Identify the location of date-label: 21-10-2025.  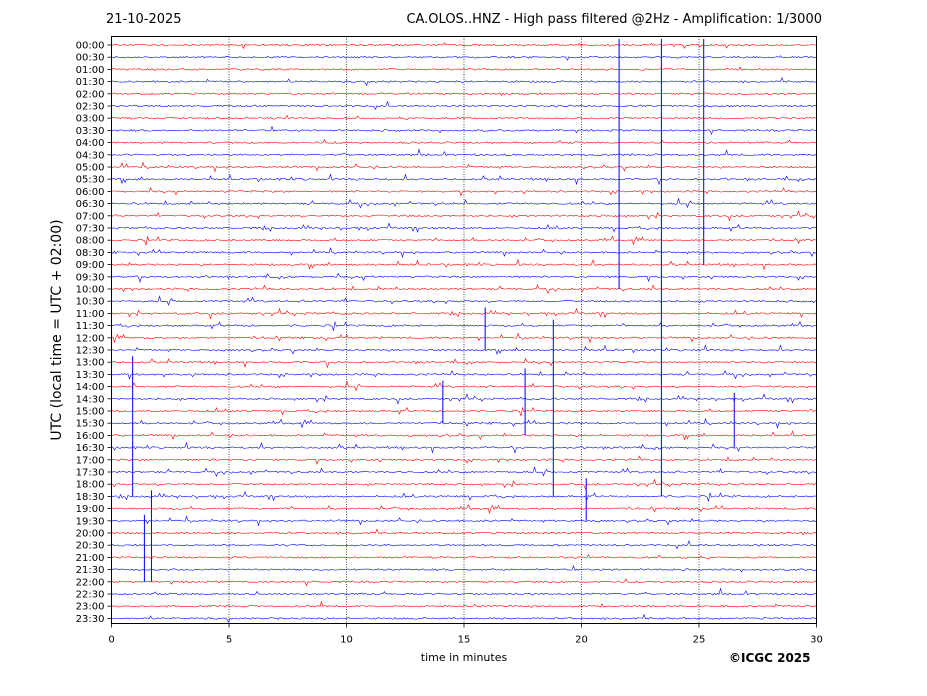
(144, 19).